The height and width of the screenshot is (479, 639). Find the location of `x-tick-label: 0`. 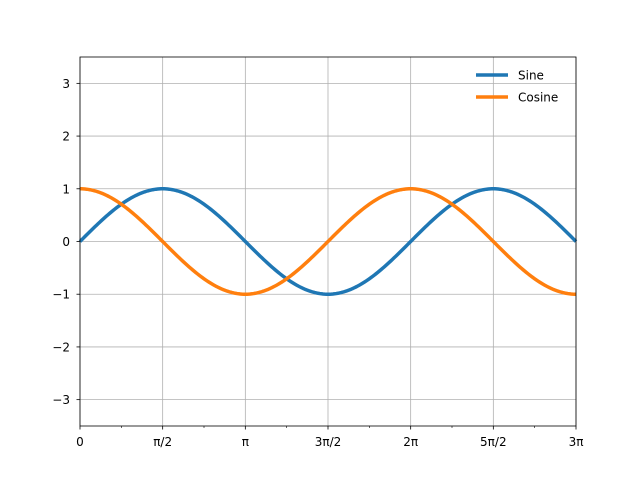

x-tick-label: 0 is located at coordinates (80, 442).